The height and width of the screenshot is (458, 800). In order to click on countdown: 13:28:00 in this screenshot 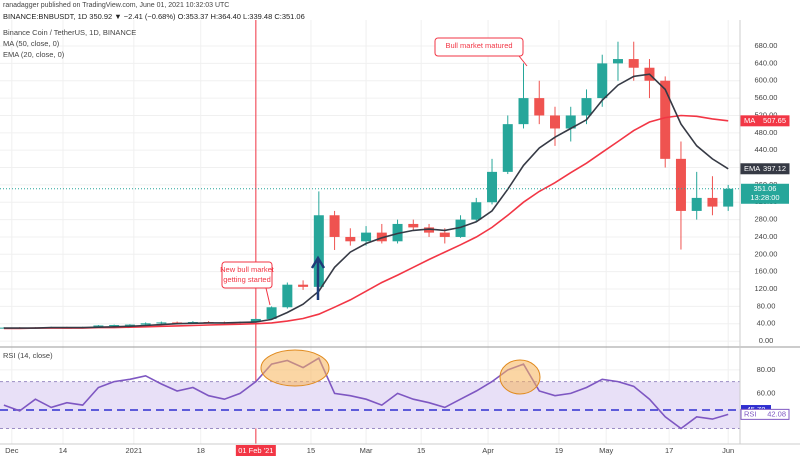, I will do `click(764, 197)`.